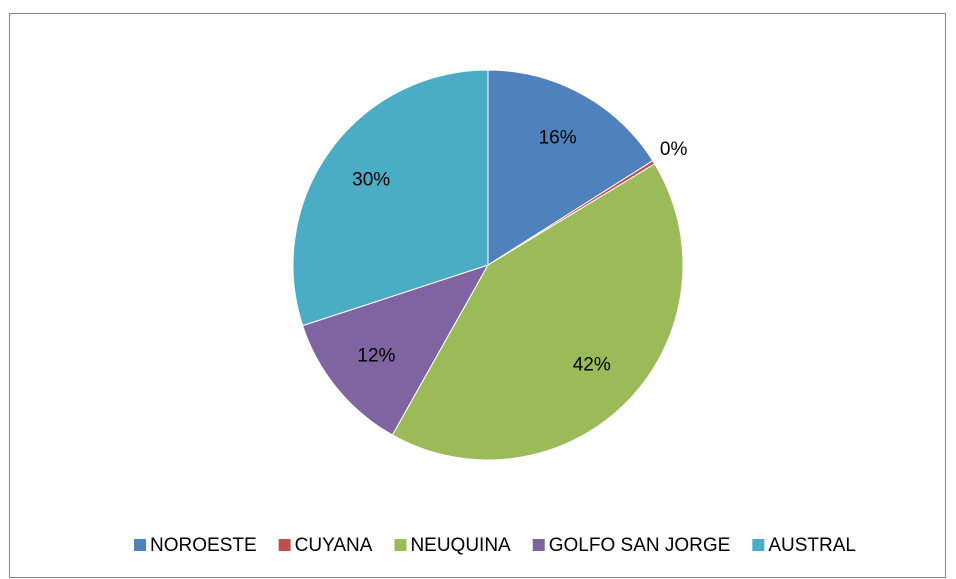 The width and height of the screenshot is (956, 579). What do you see at coordinates (812, 545) in the screenshot?
I see `legend-label: AUSTRAL` at bounding box center [812, 545].